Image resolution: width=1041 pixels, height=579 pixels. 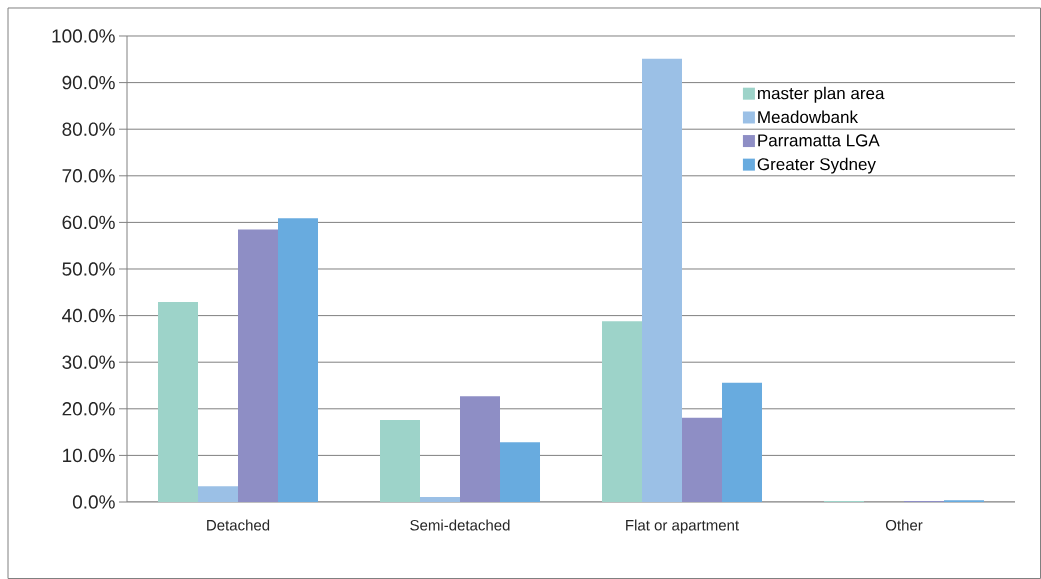 What do you see at coordinates (808, 117) in the screenshot?
I see `legend-label: Meadowbank` at bounding box center [808, 117].